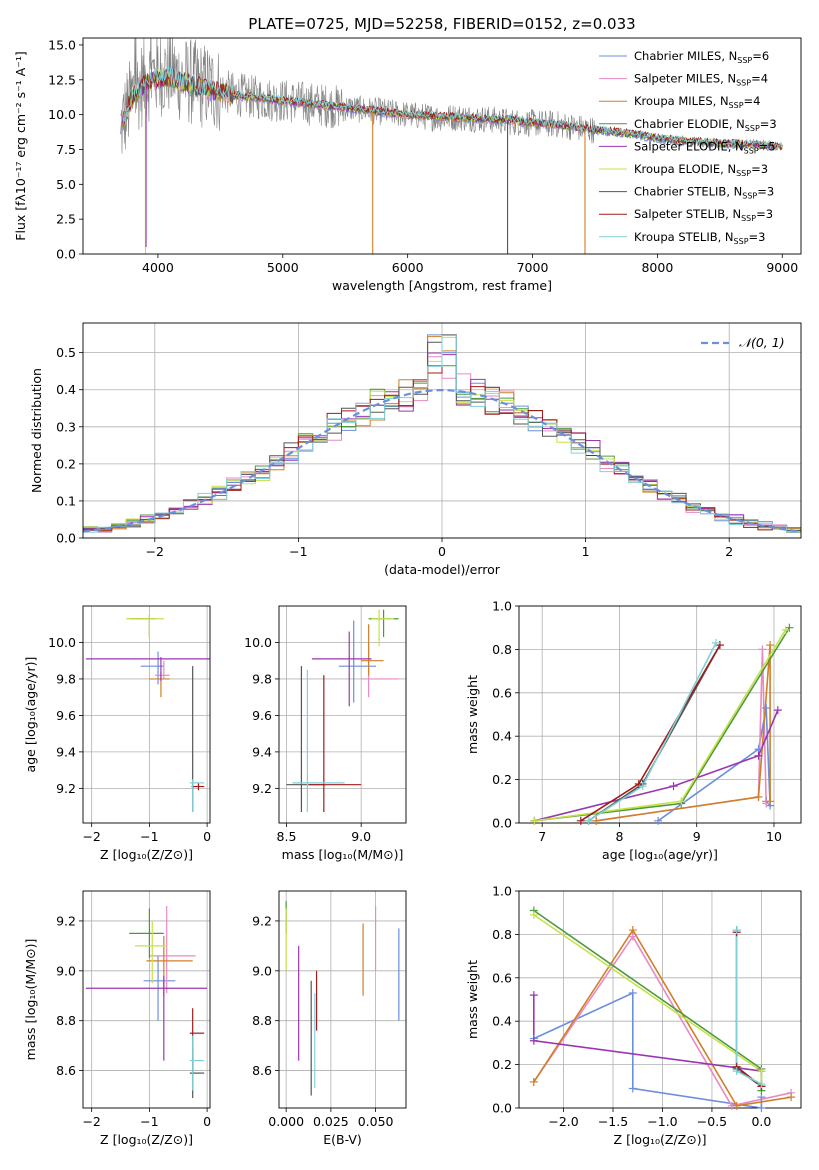 This screenshot has height=1170, width=819. I want to click on y-tick-label: 15.0, so click(62, 44).